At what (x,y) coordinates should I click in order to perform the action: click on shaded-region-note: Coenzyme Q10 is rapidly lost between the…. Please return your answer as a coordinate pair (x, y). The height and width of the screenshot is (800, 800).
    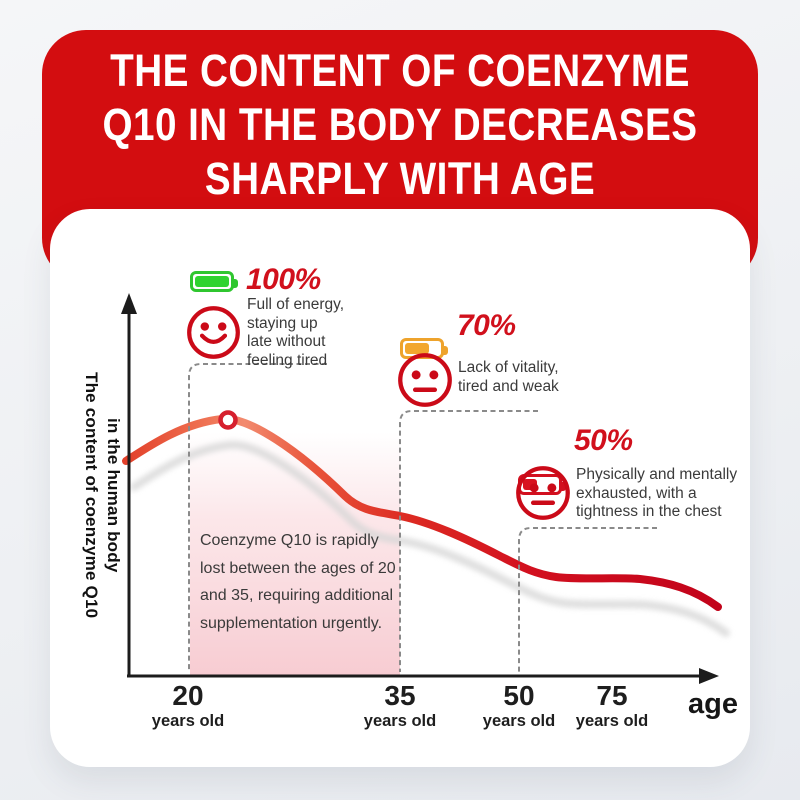
    Looking at the image, I should click on (298, 582).